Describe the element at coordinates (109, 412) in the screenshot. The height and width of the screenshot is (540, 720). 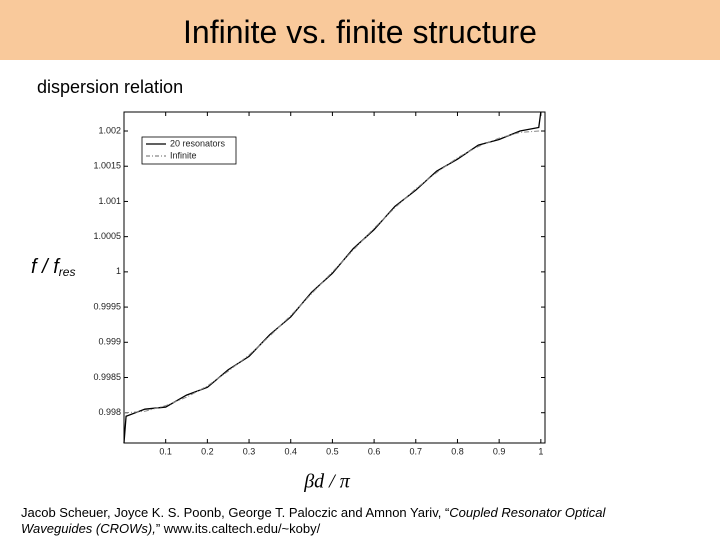
I see `y-tick-label: 0.998` at that location.